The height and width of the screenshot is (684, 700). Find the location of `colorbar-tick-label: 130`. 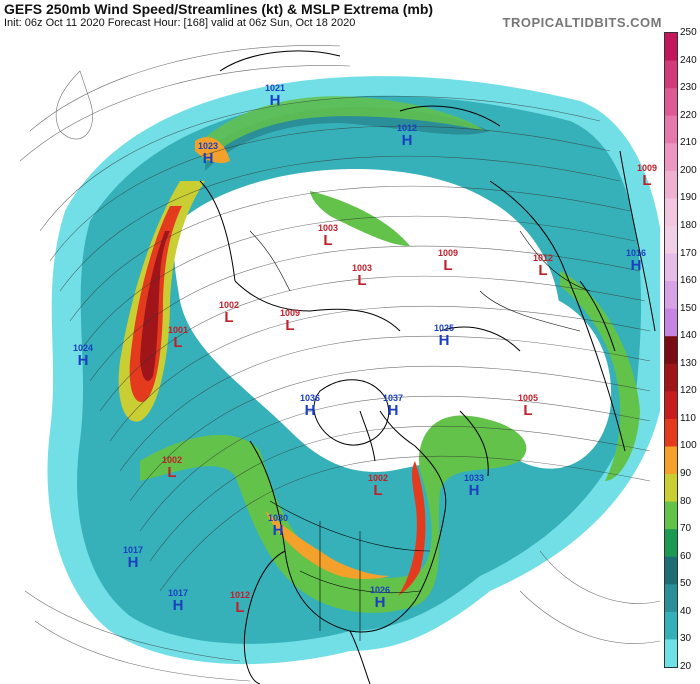

colorbar-tick-label: 130 is located at coordinates (688, 363).